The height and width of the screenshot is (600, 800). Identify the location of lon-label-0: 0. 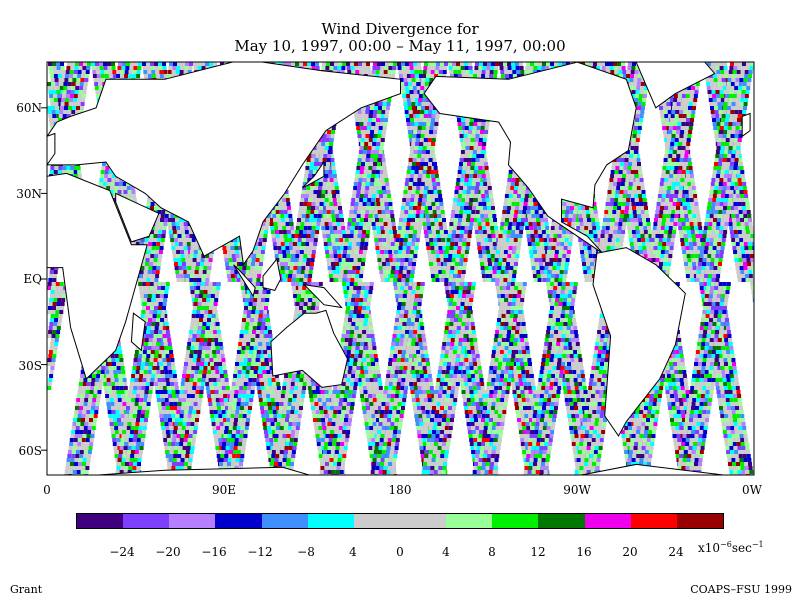
(47, 490).